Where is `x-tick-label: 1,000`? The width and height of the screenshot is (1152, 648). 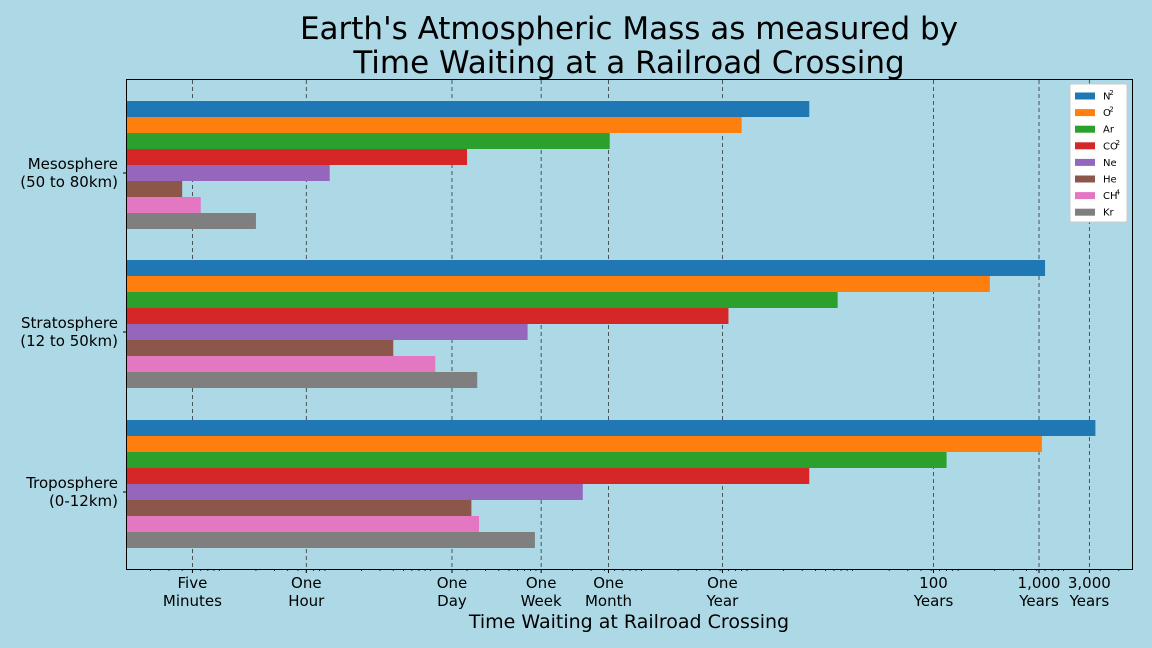 x-tick-label: 1,000 is located at coordinates (1039, 583).